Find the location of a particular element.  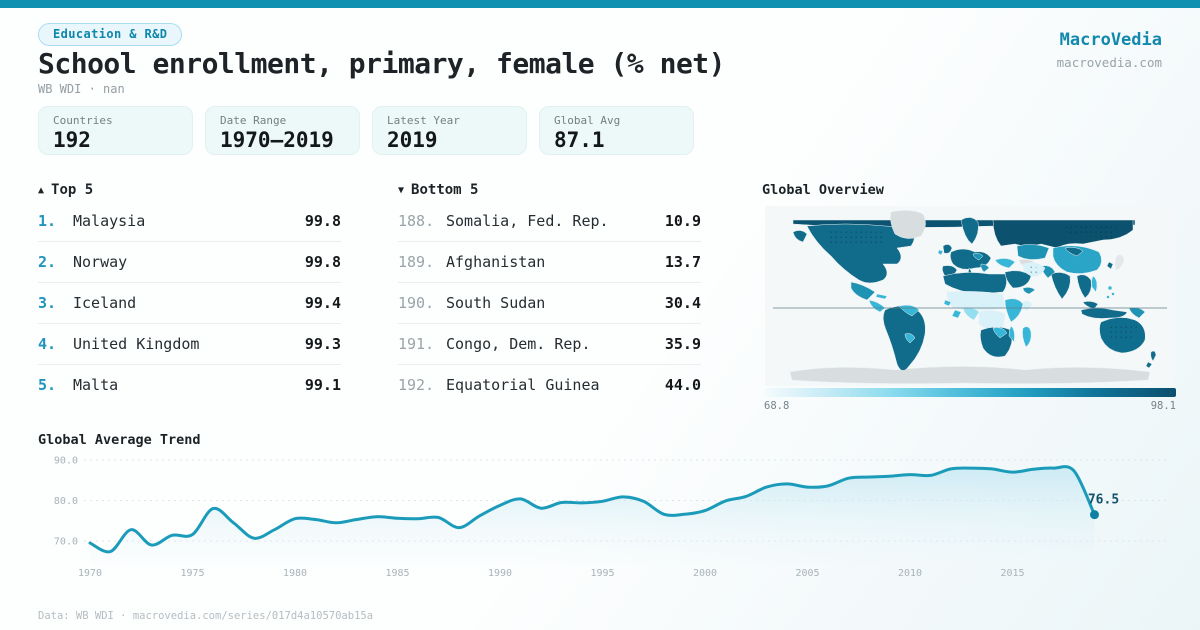

list-item: 188. Somalia, Fed. Rep. 10.9 is located at coordinates (549, 221).